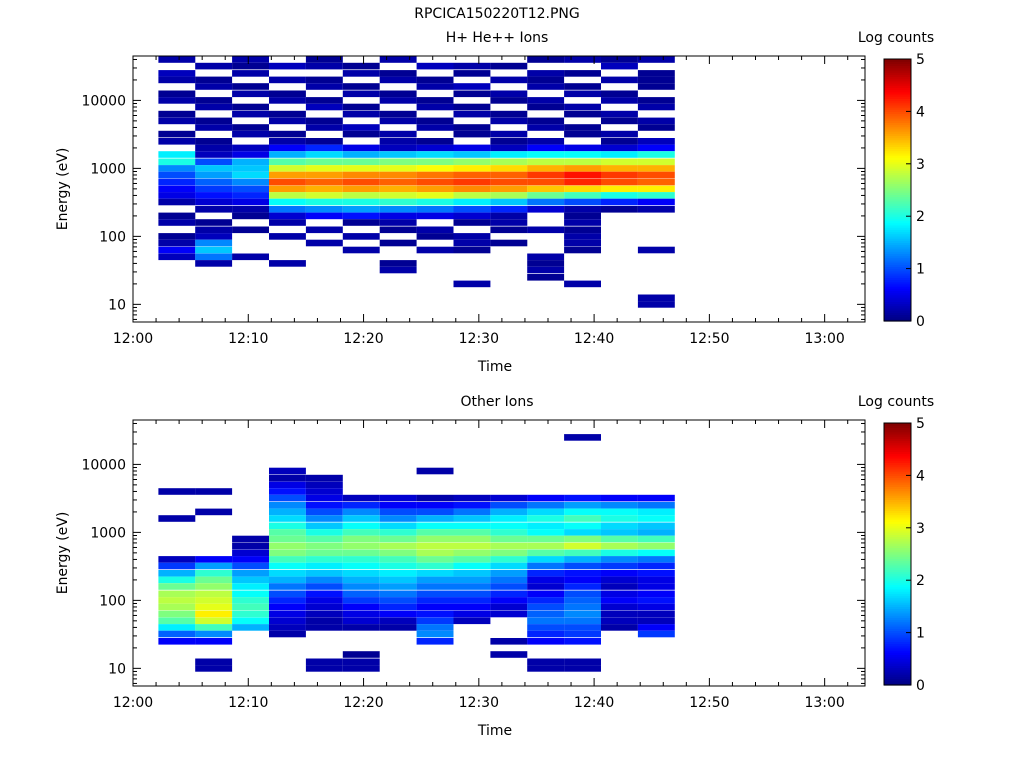 The image size is (1024, 768). Describe the element at coordinates (103, 101) in the screenshot. I see `y-tick-label: 10000` at that location.